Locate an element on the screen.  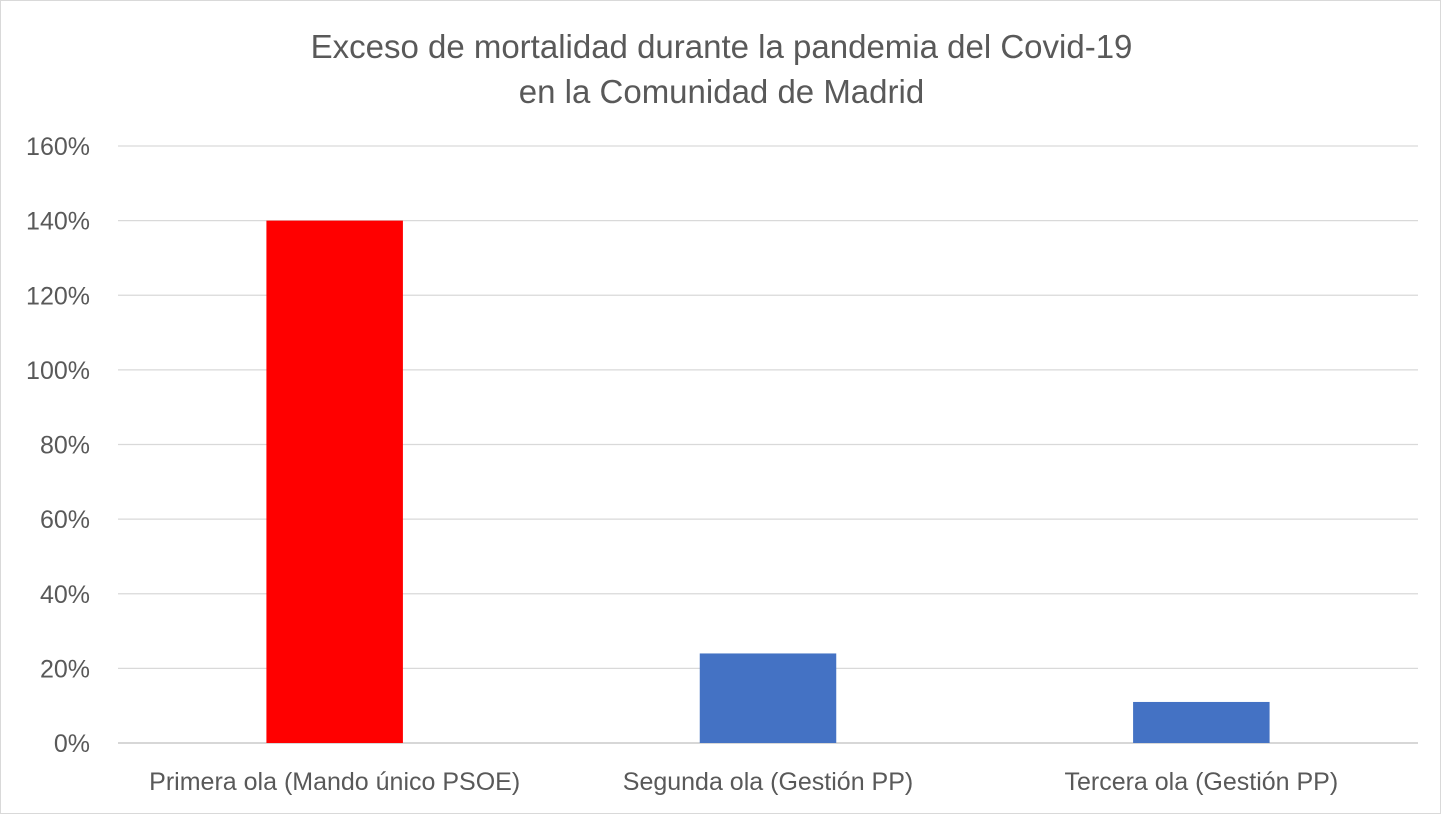
chart-title-line-2: en la Comunidad de Madrid is located at coordinates (721, 91).